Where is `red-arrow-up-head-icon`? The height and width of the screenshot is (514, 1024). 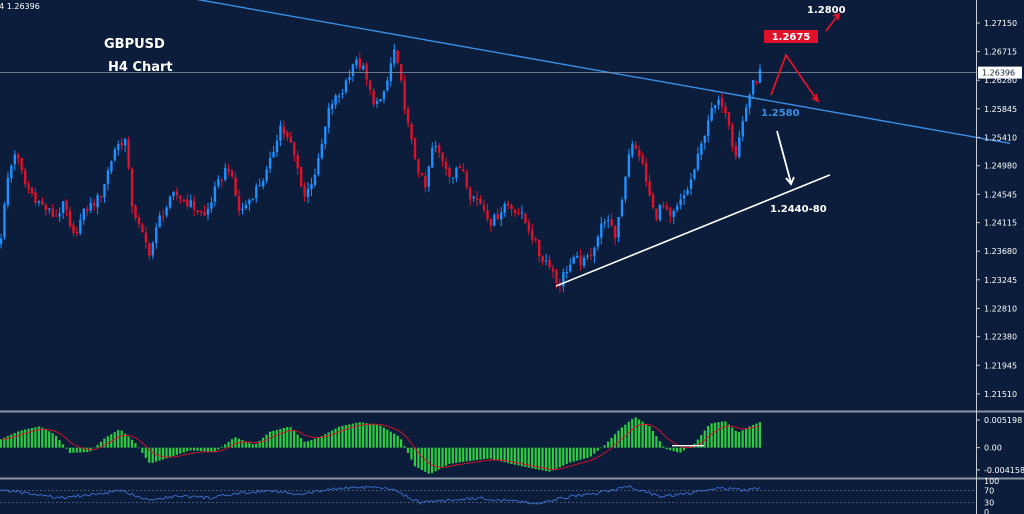
red-arrow-up-head-icon is located at coordinates (836, 16).